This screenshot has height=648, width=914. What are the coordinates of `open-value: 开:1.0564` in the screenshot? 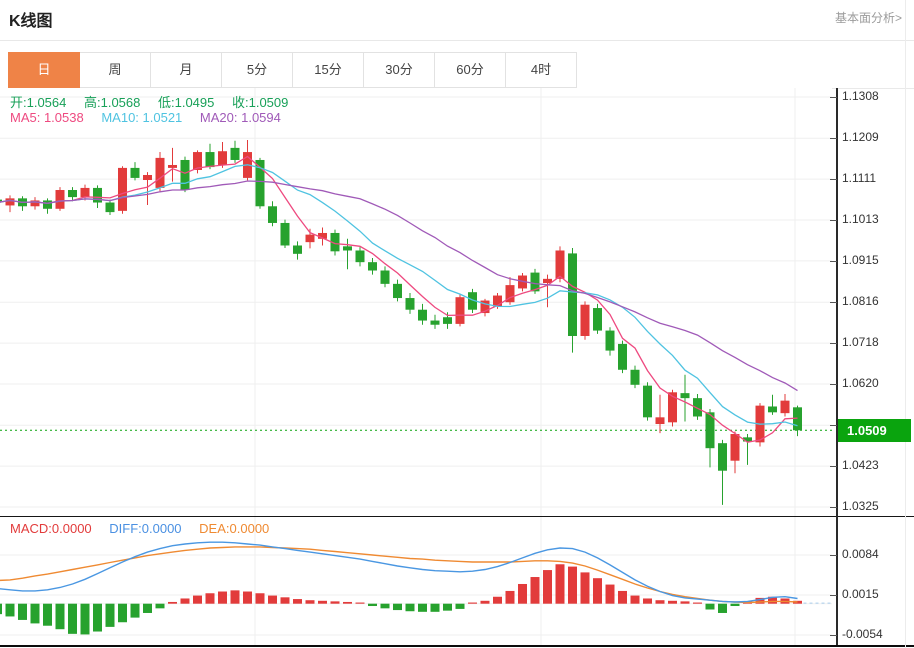 It's located at (38, 102).